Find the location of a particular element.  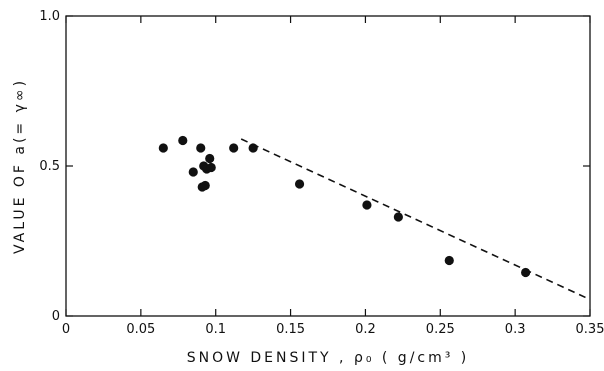

x-tick-label: 0.25 is located at coordinates (440, 329).